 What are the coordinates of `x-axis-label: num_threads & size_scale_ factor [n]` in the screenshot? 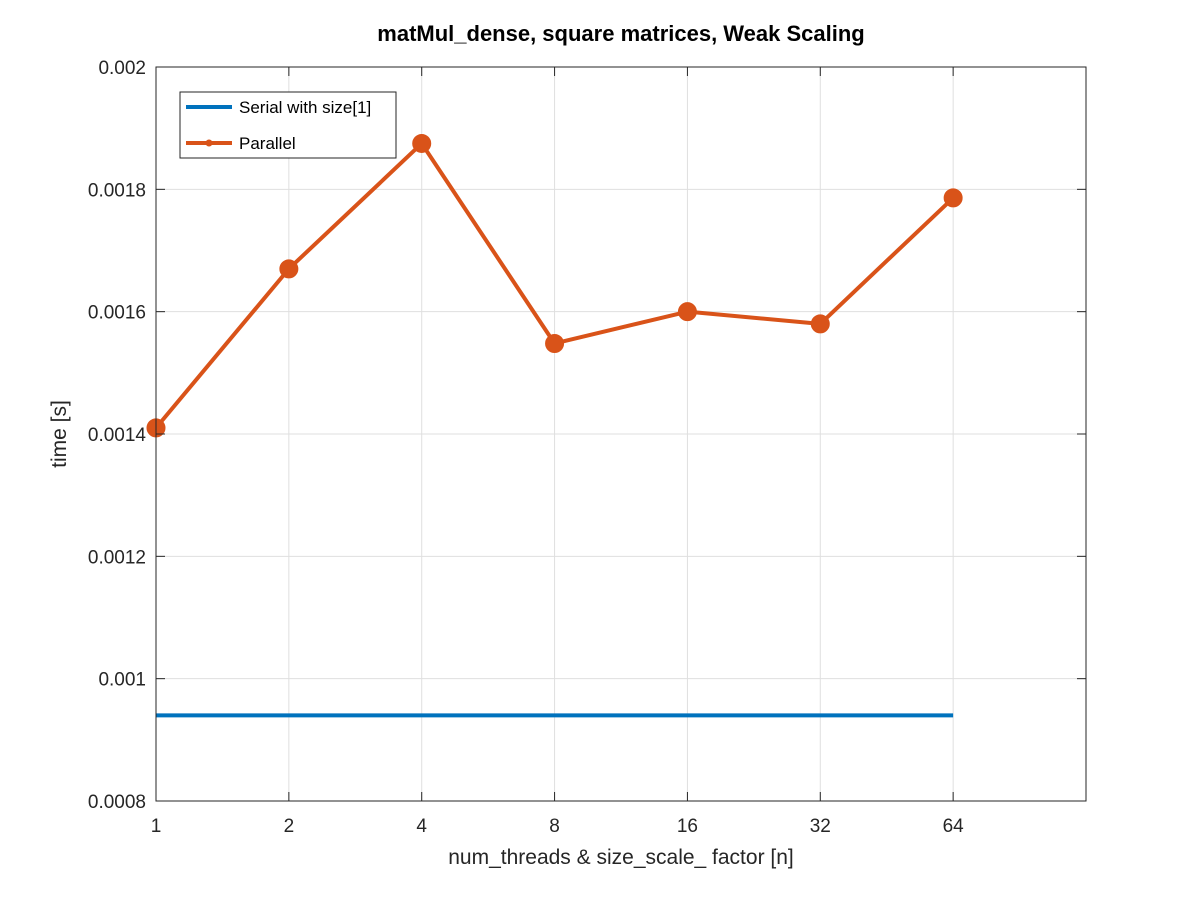 It's located at (621, 857).